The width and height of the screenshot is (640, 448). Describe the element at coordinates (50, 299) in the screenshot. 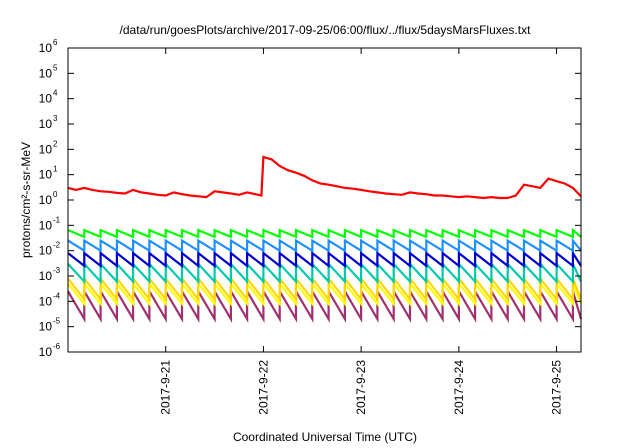

I see `y-tick-label: 10⁻⁴` at that location.